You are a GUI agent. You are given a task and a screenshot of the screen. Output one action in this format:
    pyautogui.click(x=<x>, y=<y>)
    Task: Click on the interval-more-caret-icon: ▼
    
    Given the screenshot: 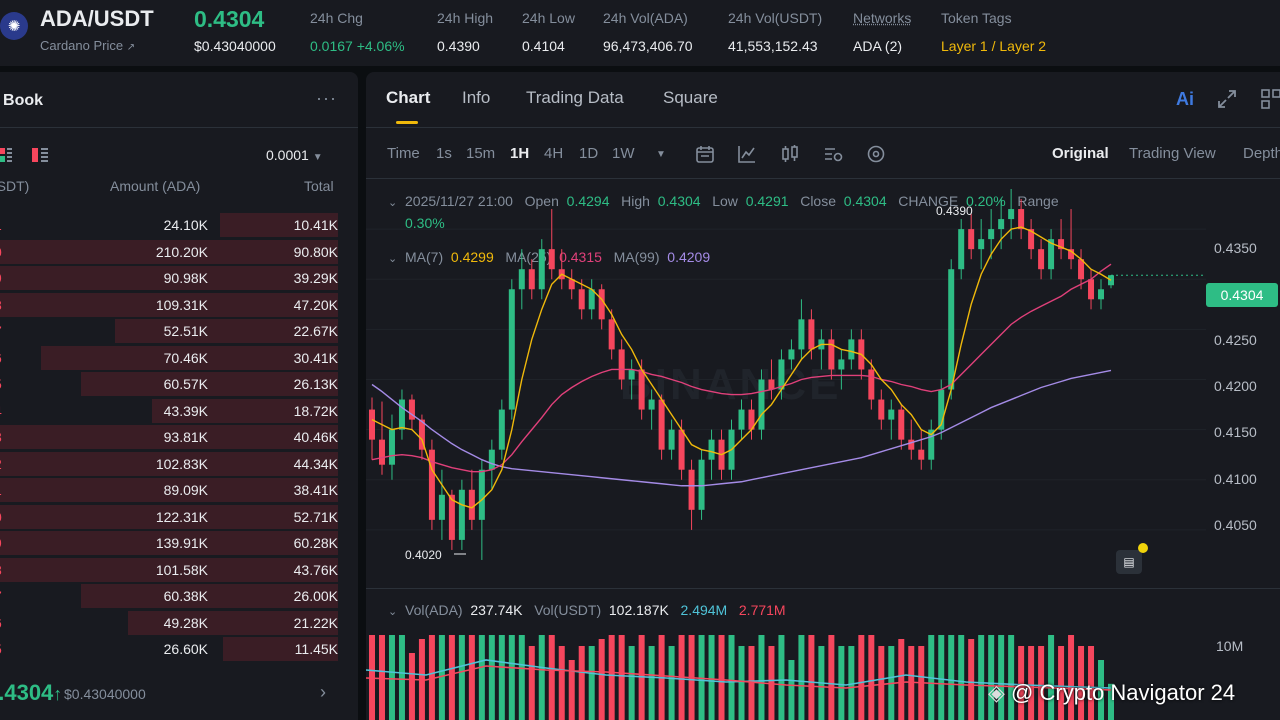 What is the action you would take?
    pyautogui.click(x=661, y=154)
    